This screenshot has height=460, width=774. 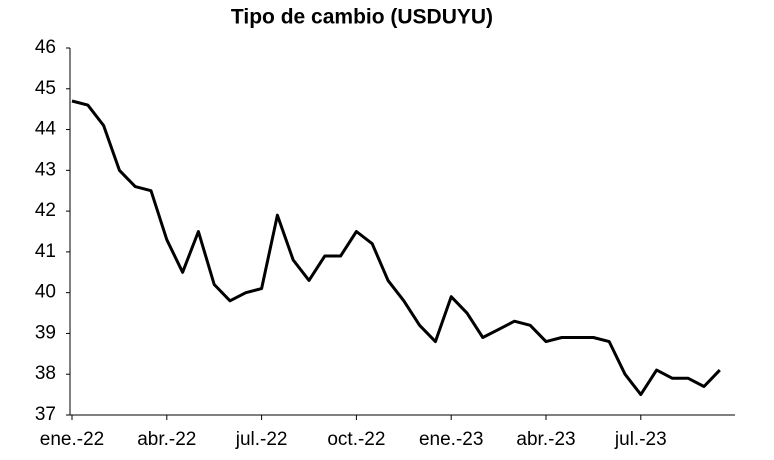 I want to click on y-tick-label: 39, so click(x=45, y=332).